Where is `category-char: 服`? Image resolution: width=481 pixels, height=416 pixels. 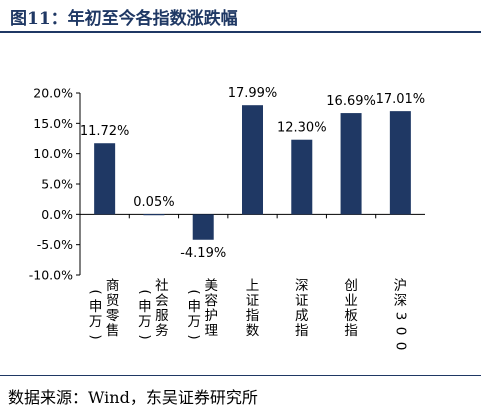 category-char: 服 is located at coordinates (162, 316).